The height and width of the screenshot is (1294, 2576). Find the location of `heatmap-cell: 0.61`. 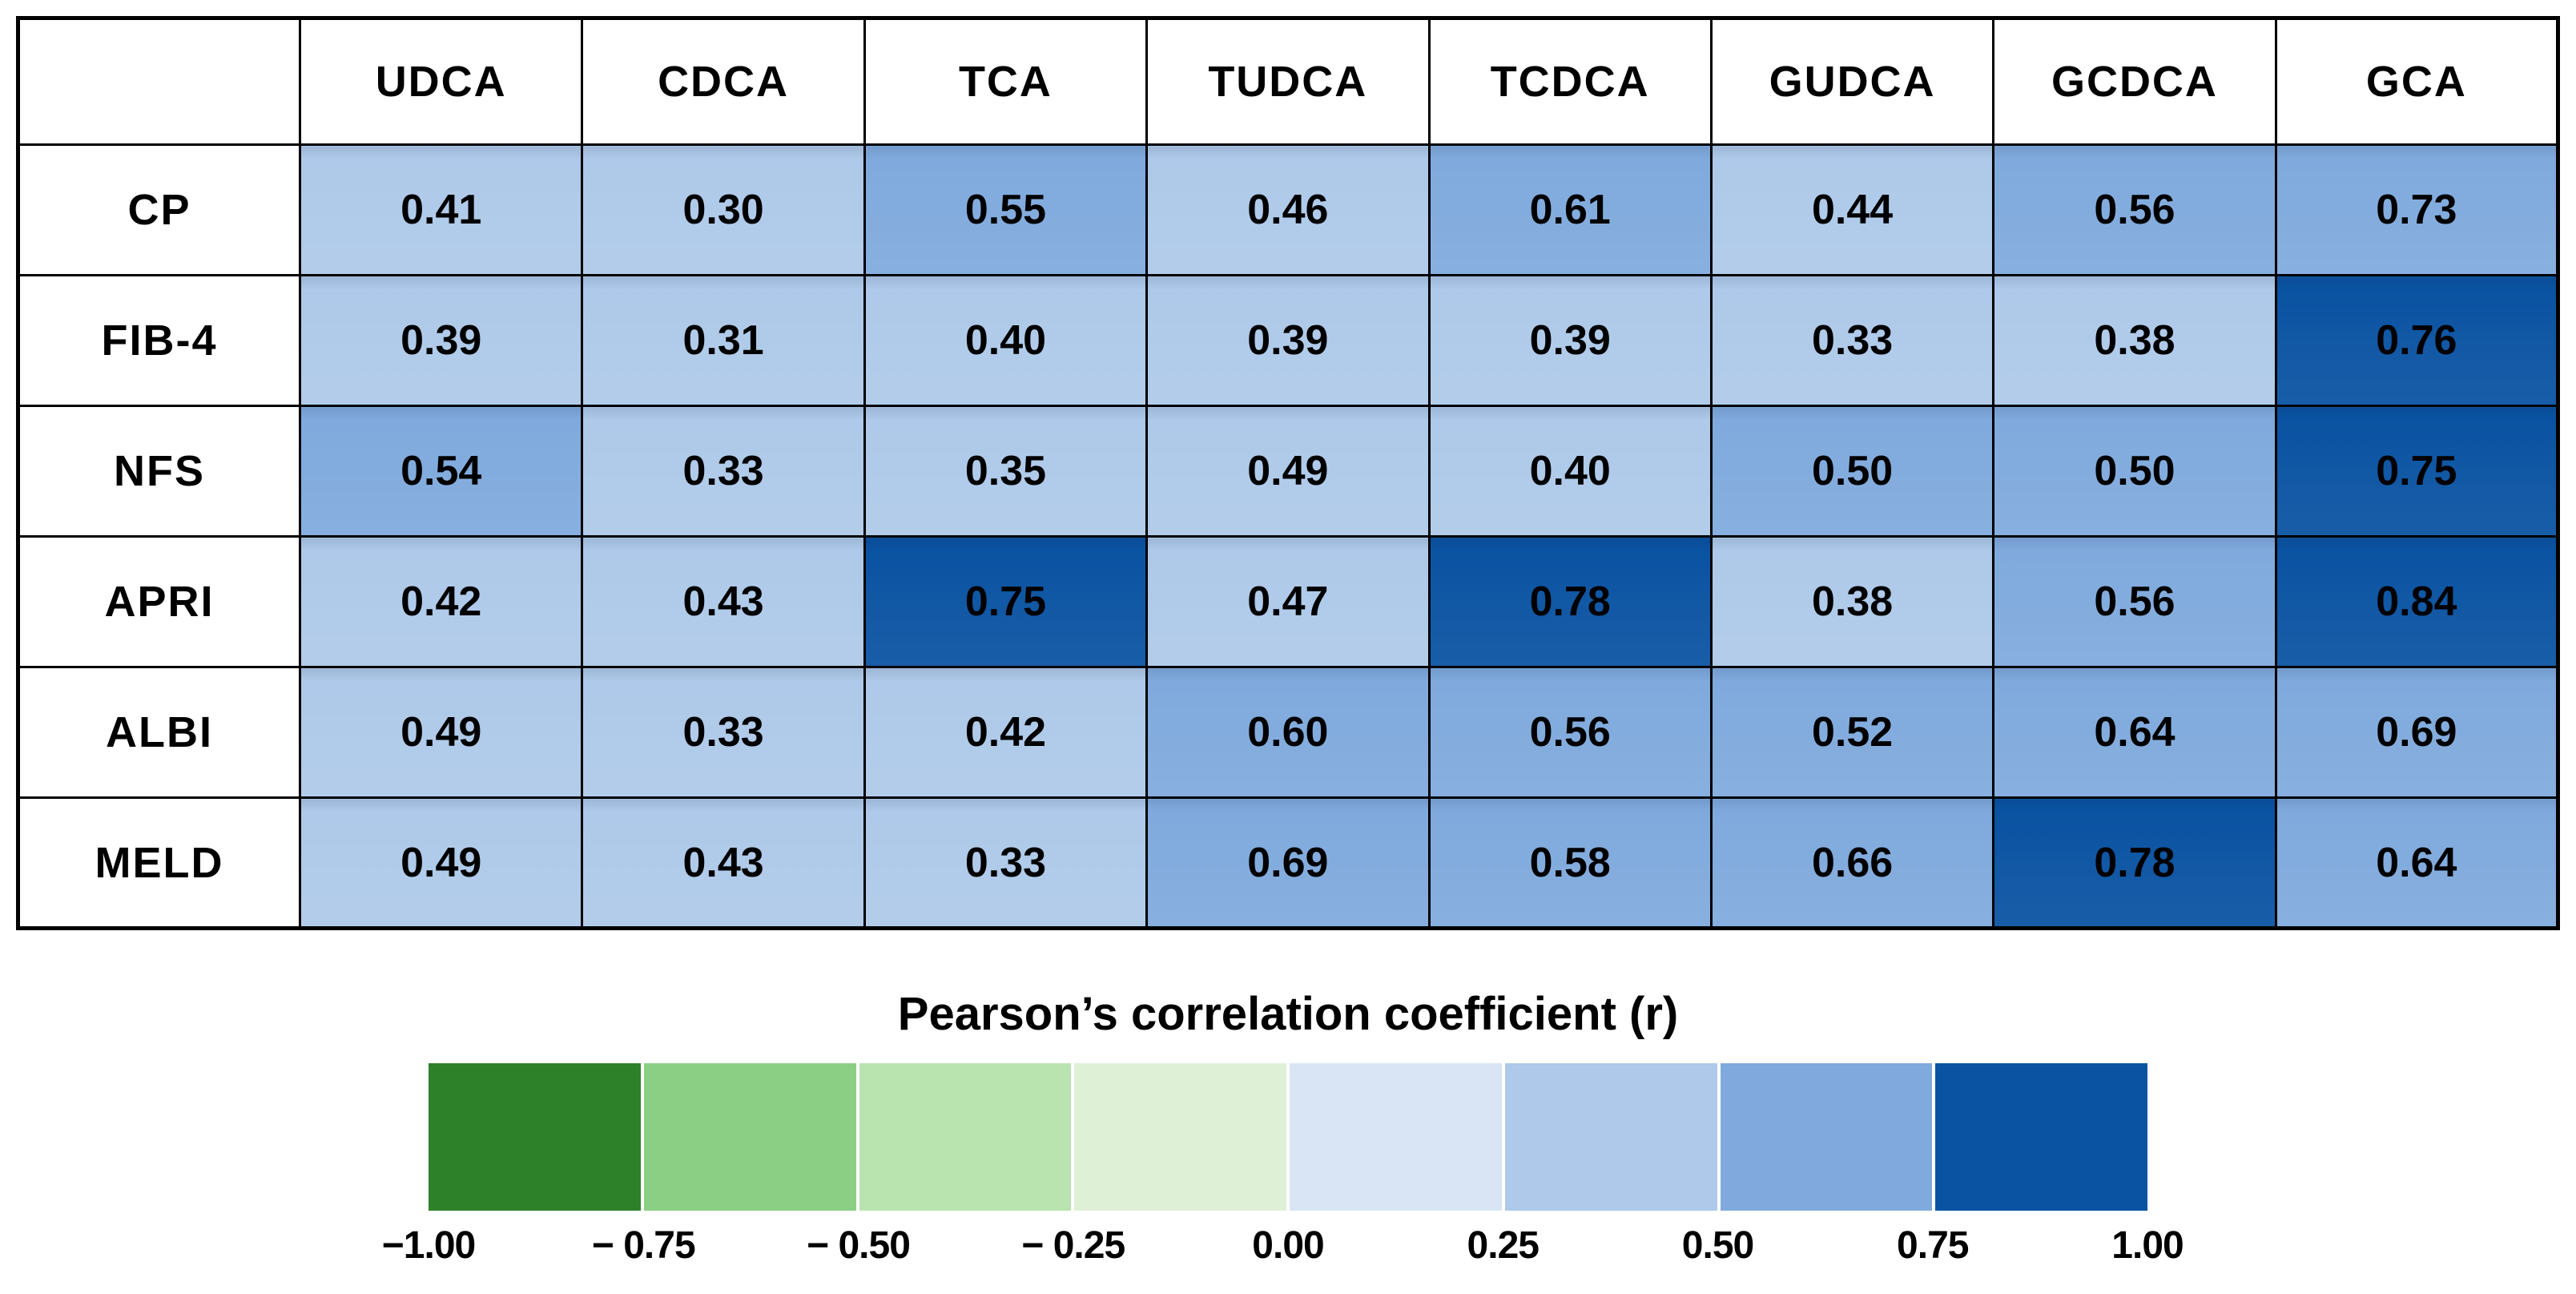

heatmap-cell: 0.61 is located at coordinates (1570, 209).